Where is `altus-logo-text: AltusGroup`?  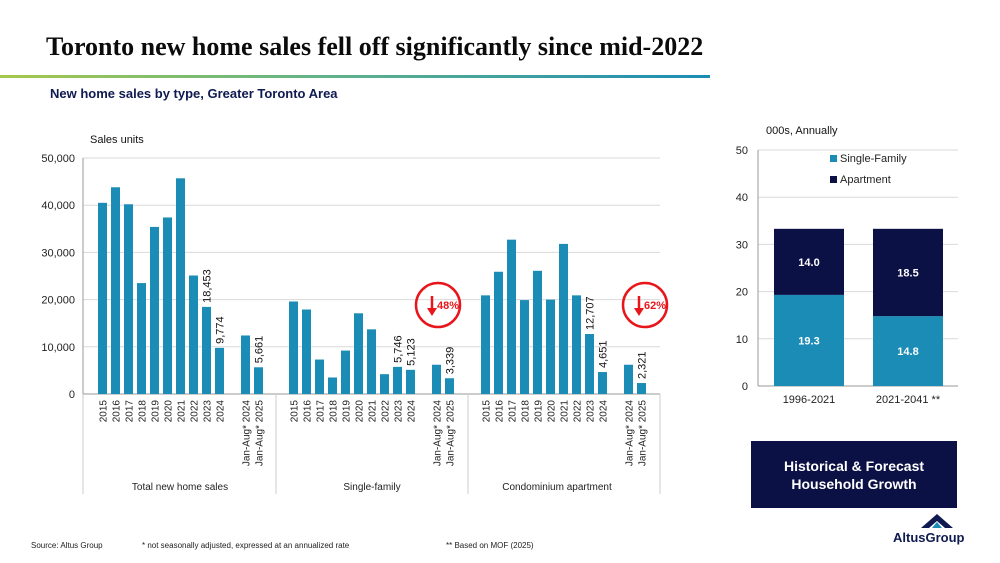
altus-logo-text: AltusGroup is located at coordinates (929, 537).